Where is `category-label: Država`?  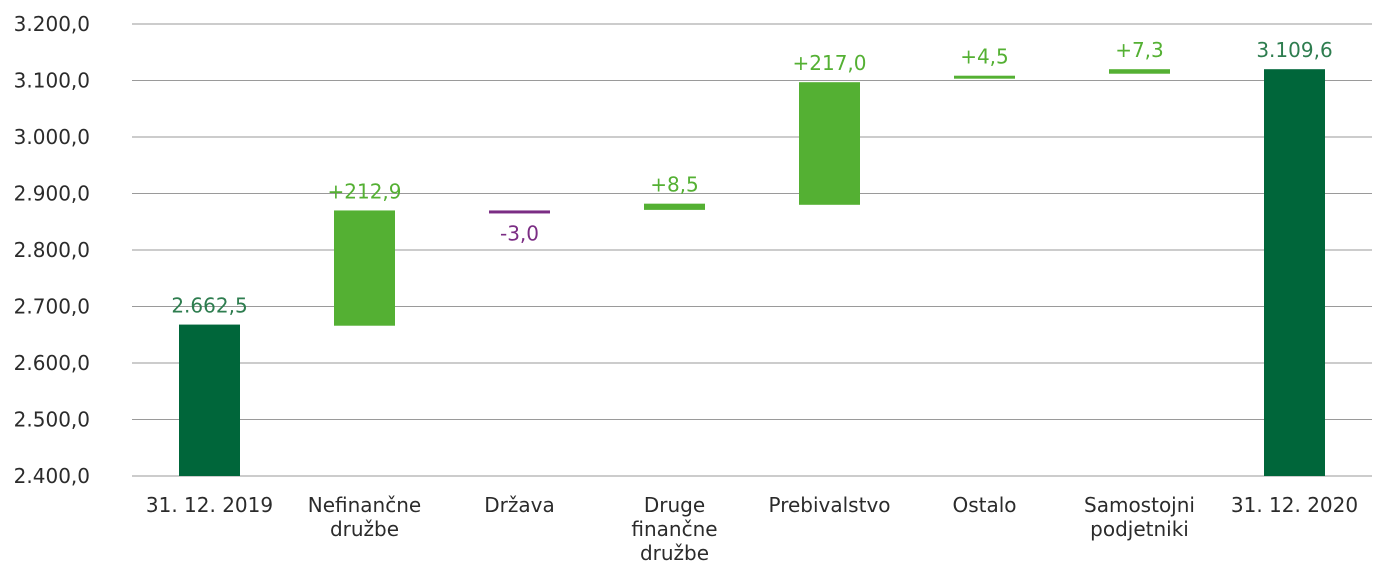
category-label: Država is located at coordinates (519, 505).